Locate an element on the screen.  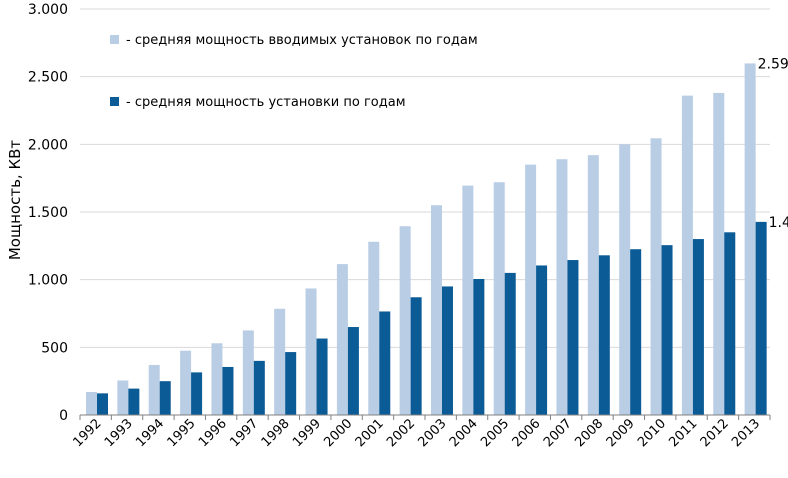
y-axis-label: Мощность, КВт is located at coordinates (15, 200).